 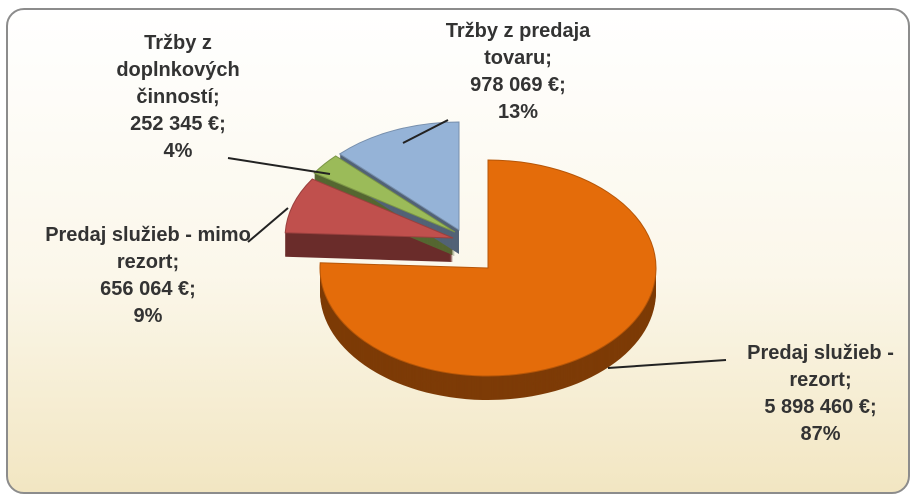 I want to click on percent-label: 9%, so click(x=148, y=316).